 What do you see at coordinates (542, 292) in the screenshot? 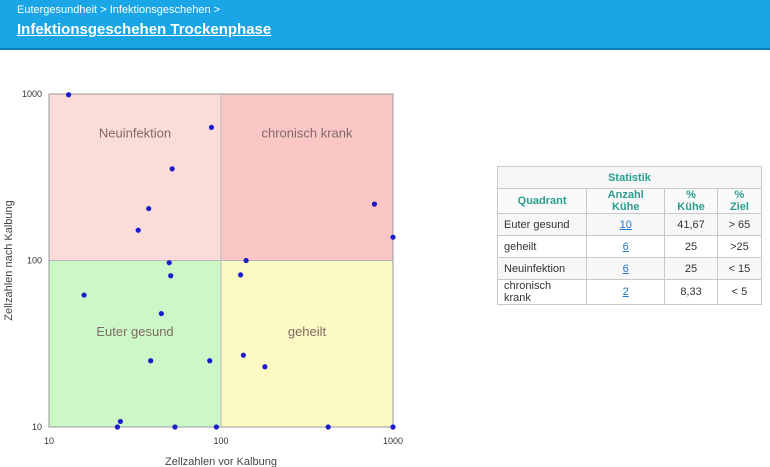
I see `quadrant-cell: chronisch krank` at bounding box center [542, 292].